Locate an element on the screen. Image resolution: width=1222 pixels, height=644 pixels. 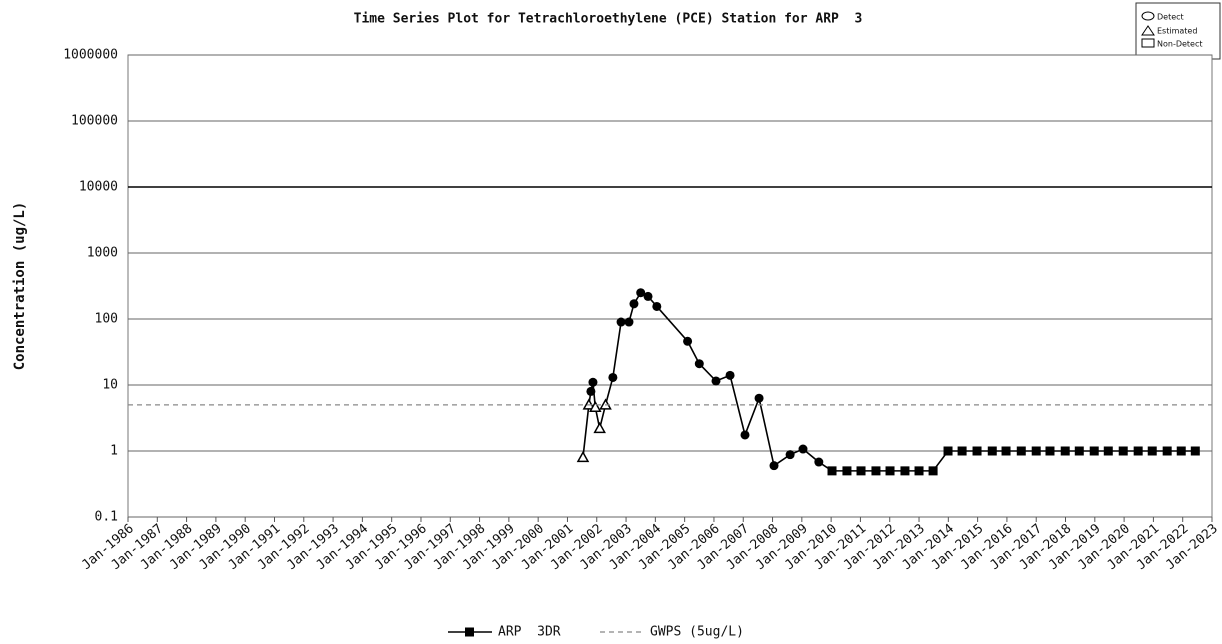
marker-legend: Detect Estimated Non-Detect is located at coordinates (1178, 31).